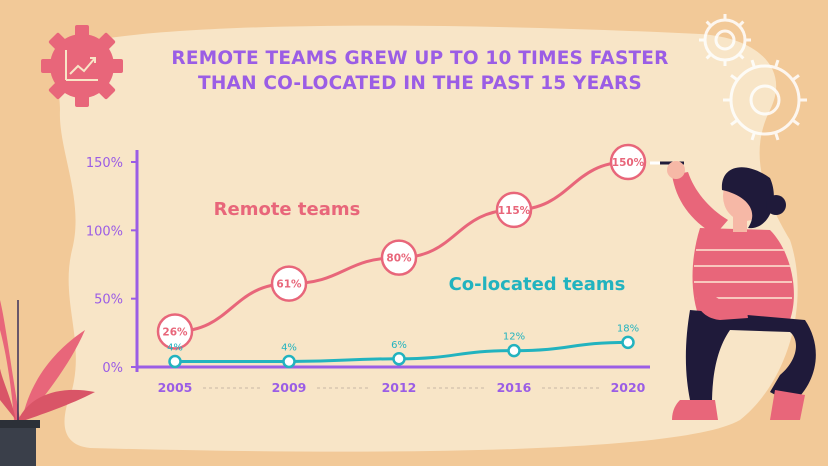 This screenshot has height=466, width=828. Describe the element at coordinates (514, 387) in the screenshot. I see `x-tick-label: 2016` at that location.